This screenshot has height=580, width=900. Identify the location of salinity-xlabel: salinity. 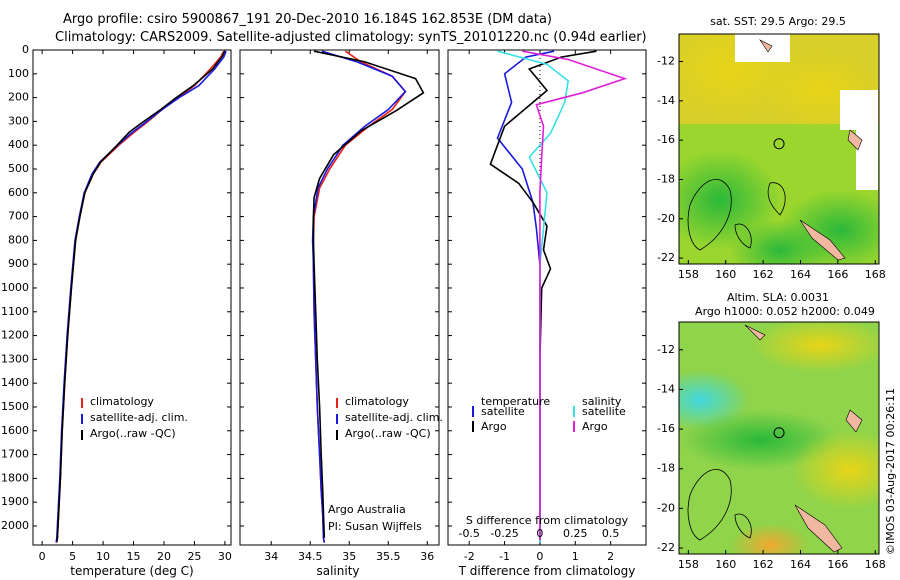
(337, 571).